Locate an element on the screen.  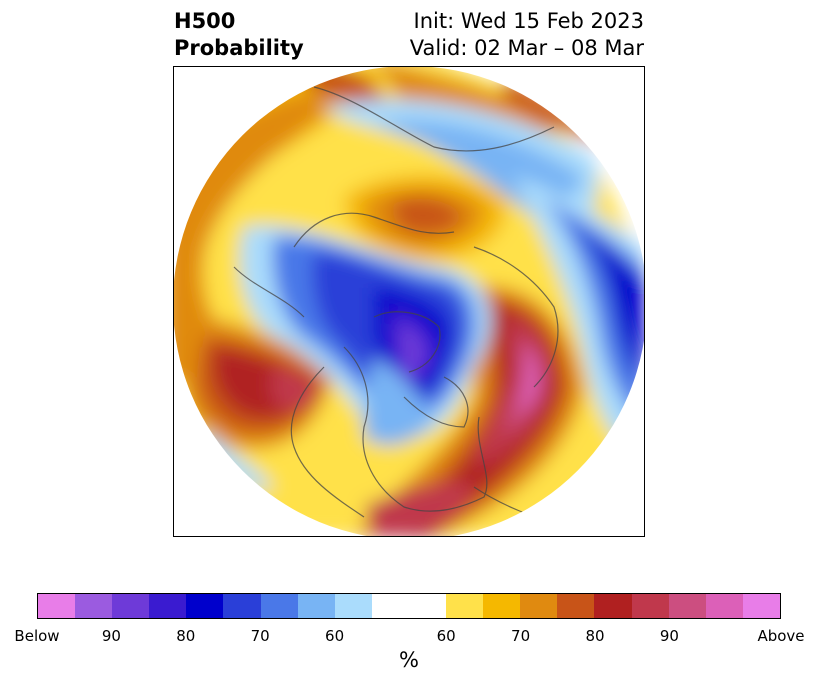
colorbar-tick-label: Below is located at coordinates (37, 636).